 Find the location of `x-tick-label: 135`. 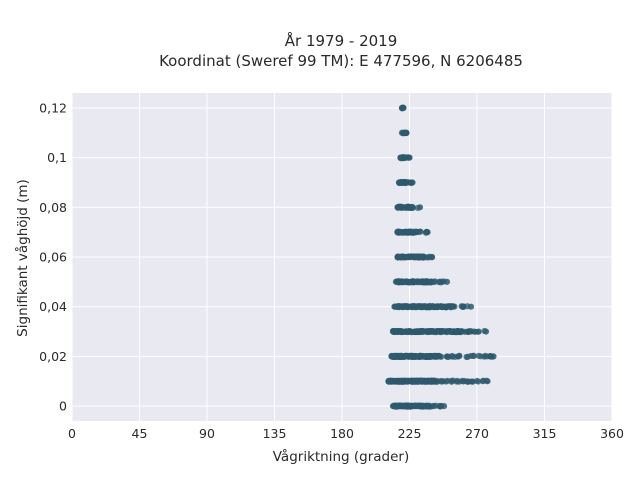

x-tick-label: 135 is located at coordinates (275, 433).